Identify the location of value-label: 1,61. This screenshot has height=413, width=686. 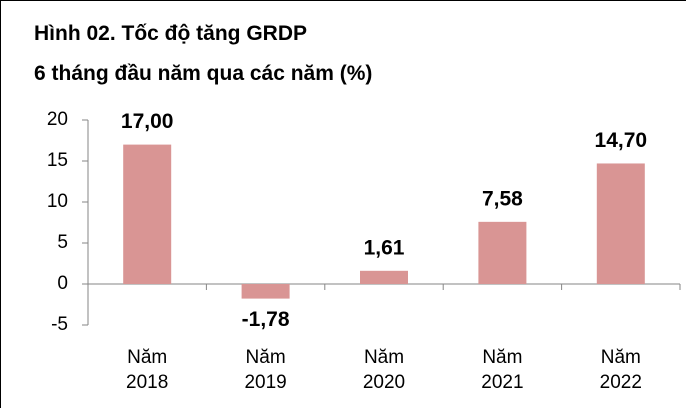
(384, 247).